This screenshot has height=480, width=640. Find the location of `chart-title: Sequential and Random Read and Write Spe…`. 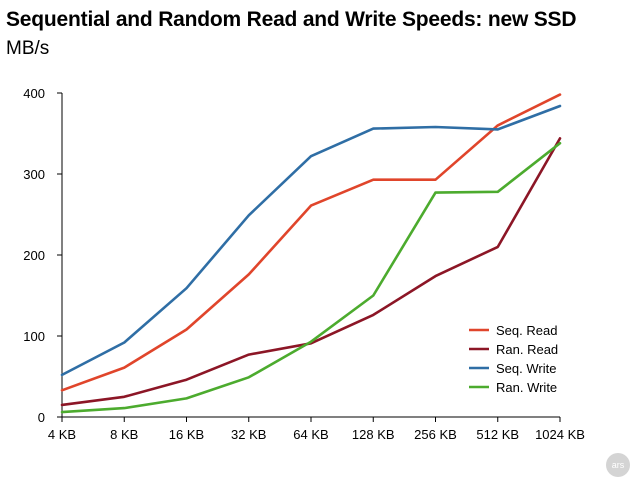

chart-title: Sequential and Random Read and Write Spe… is located at coordinates (291, 19).